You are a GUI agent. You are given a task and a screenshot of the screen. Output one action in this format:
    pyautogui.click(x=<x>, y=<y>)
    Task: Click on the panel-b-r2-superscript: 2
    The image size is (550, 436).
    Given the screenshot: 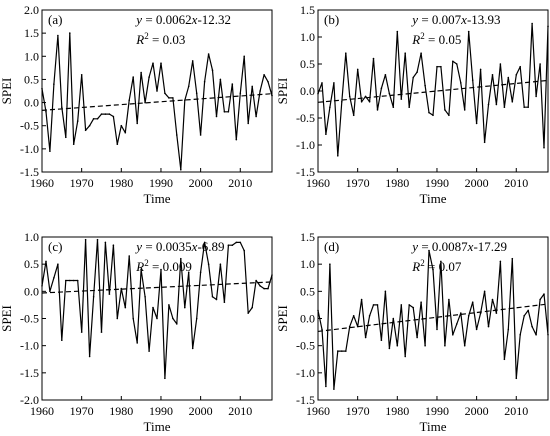 What is the action you would take?
    pyautogui.click(x=422, y=36)
    